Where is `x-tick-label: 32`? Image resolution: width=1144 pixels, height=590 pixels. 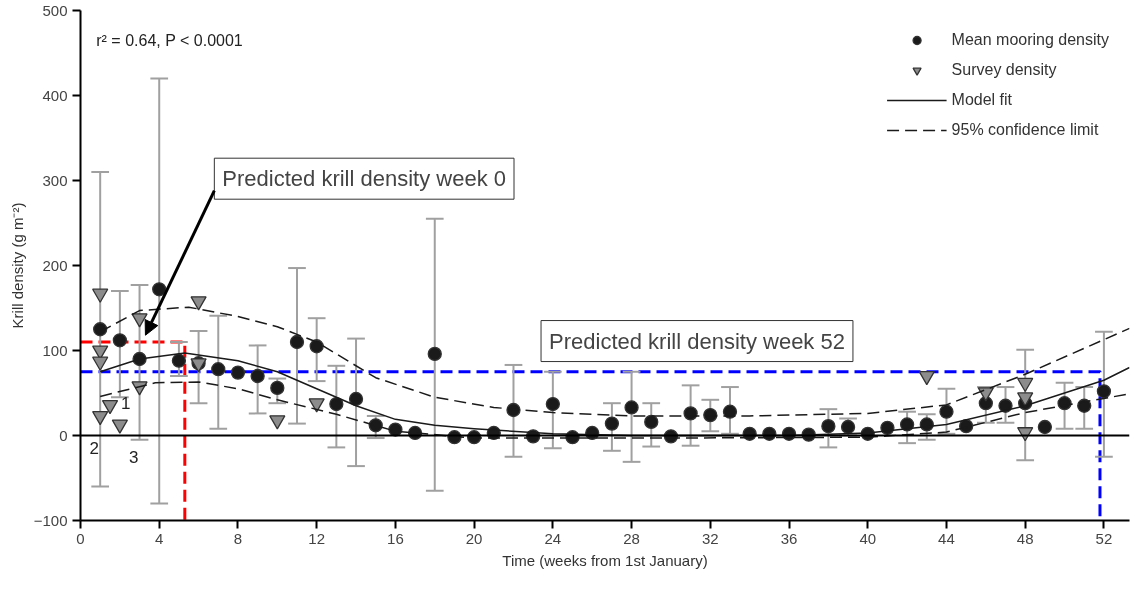
x-tick-label: 32 is located at coordinates (710, 538).